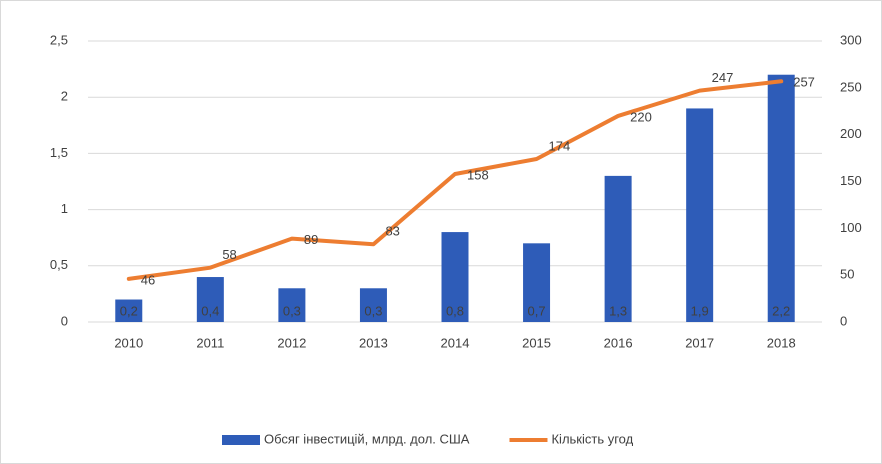 The height and width of the screenshot is (464, 882). What do you see at coordinates (373, 342) in the screenshot?
I see `x-tick-label: 2013` at bounding box center [373, 342].